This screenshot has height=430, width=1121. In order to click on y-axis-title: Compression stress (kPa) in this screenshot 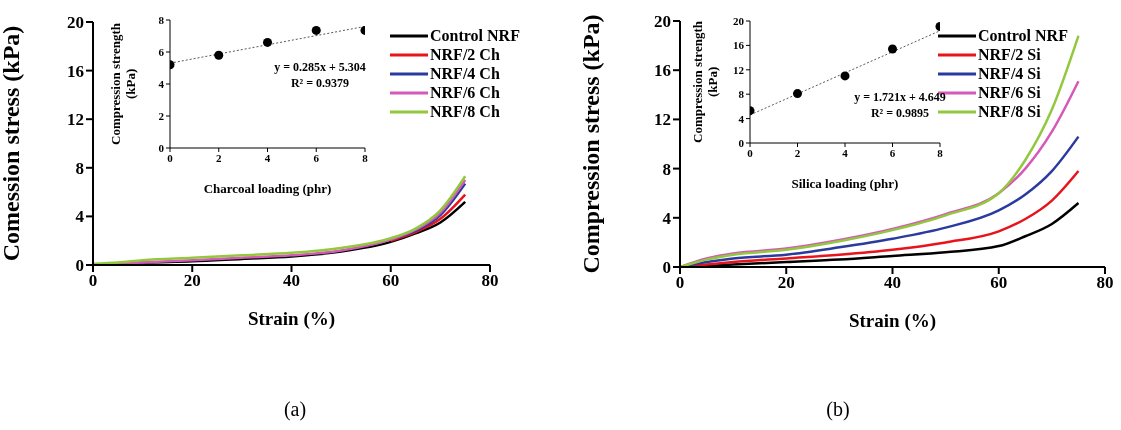, I will do `click(590, 144)`.